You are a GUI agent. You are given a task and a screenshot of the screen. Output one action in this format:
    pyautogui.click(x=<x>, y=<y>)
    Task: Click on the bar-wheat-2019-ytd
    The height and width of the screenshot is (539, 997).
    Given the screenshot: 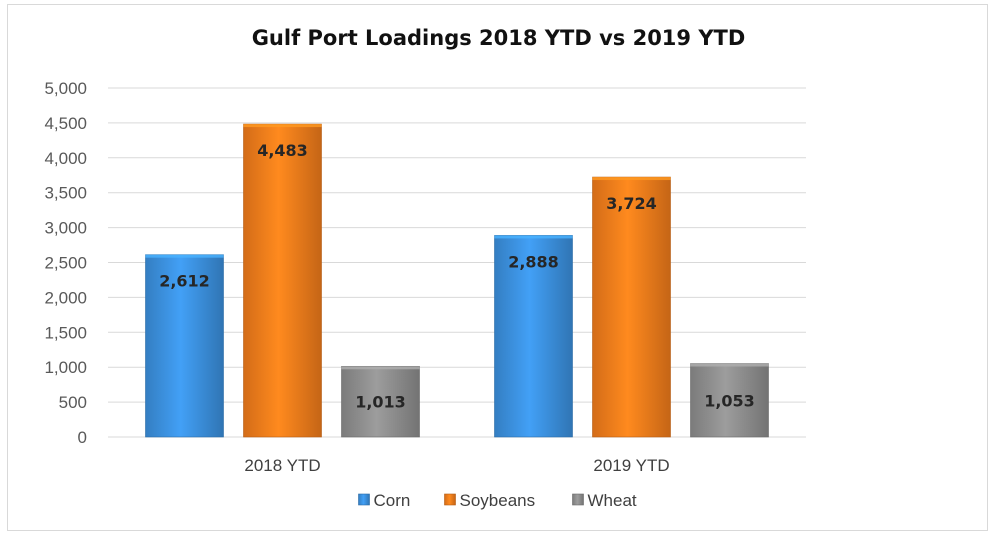 What is the action you would take?
    pyautogui.click(x=729, y=400)
    